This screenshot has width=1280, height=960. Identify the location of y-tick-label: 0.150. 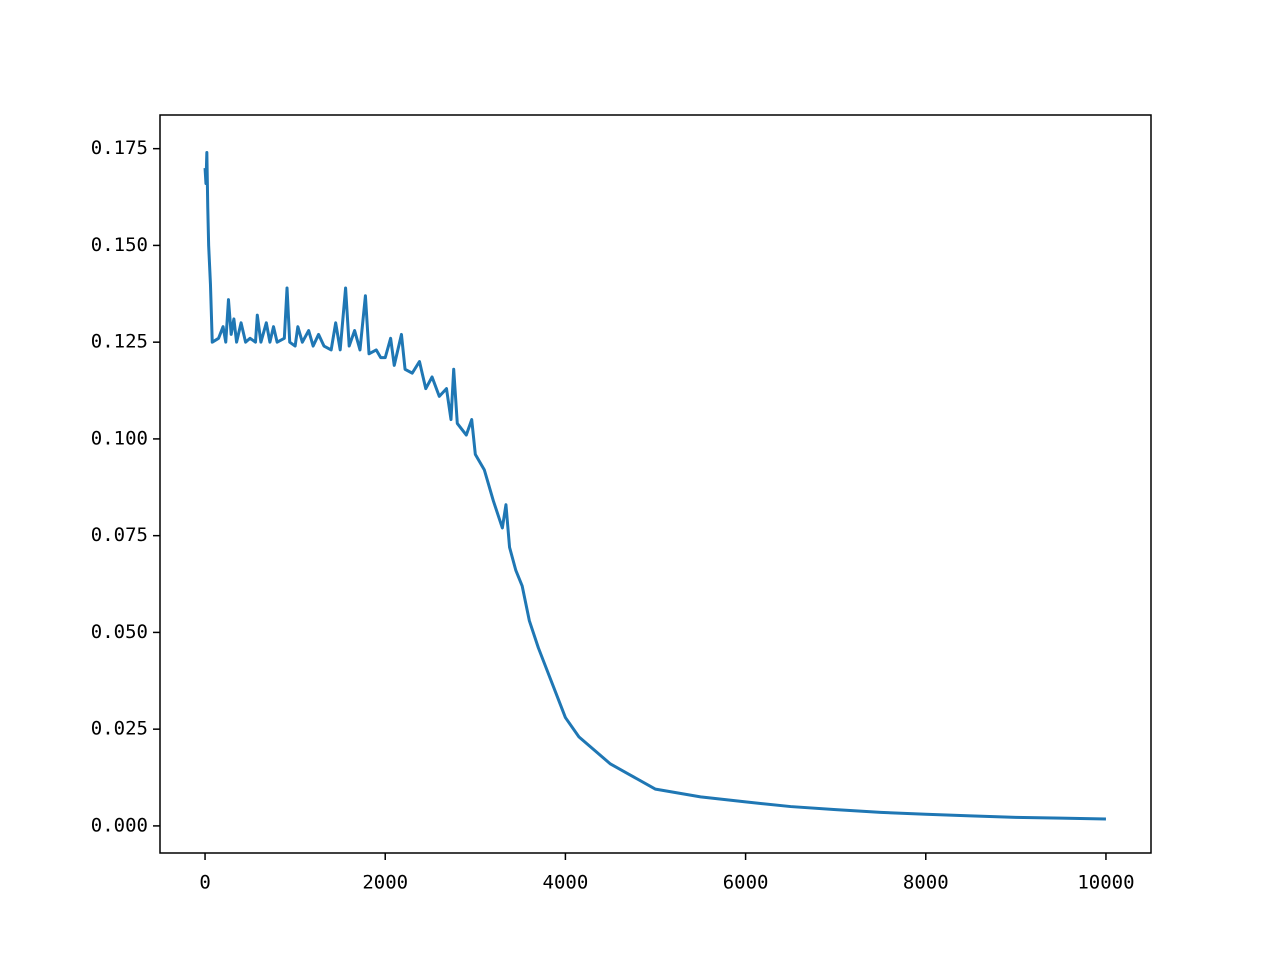
(119, 245).